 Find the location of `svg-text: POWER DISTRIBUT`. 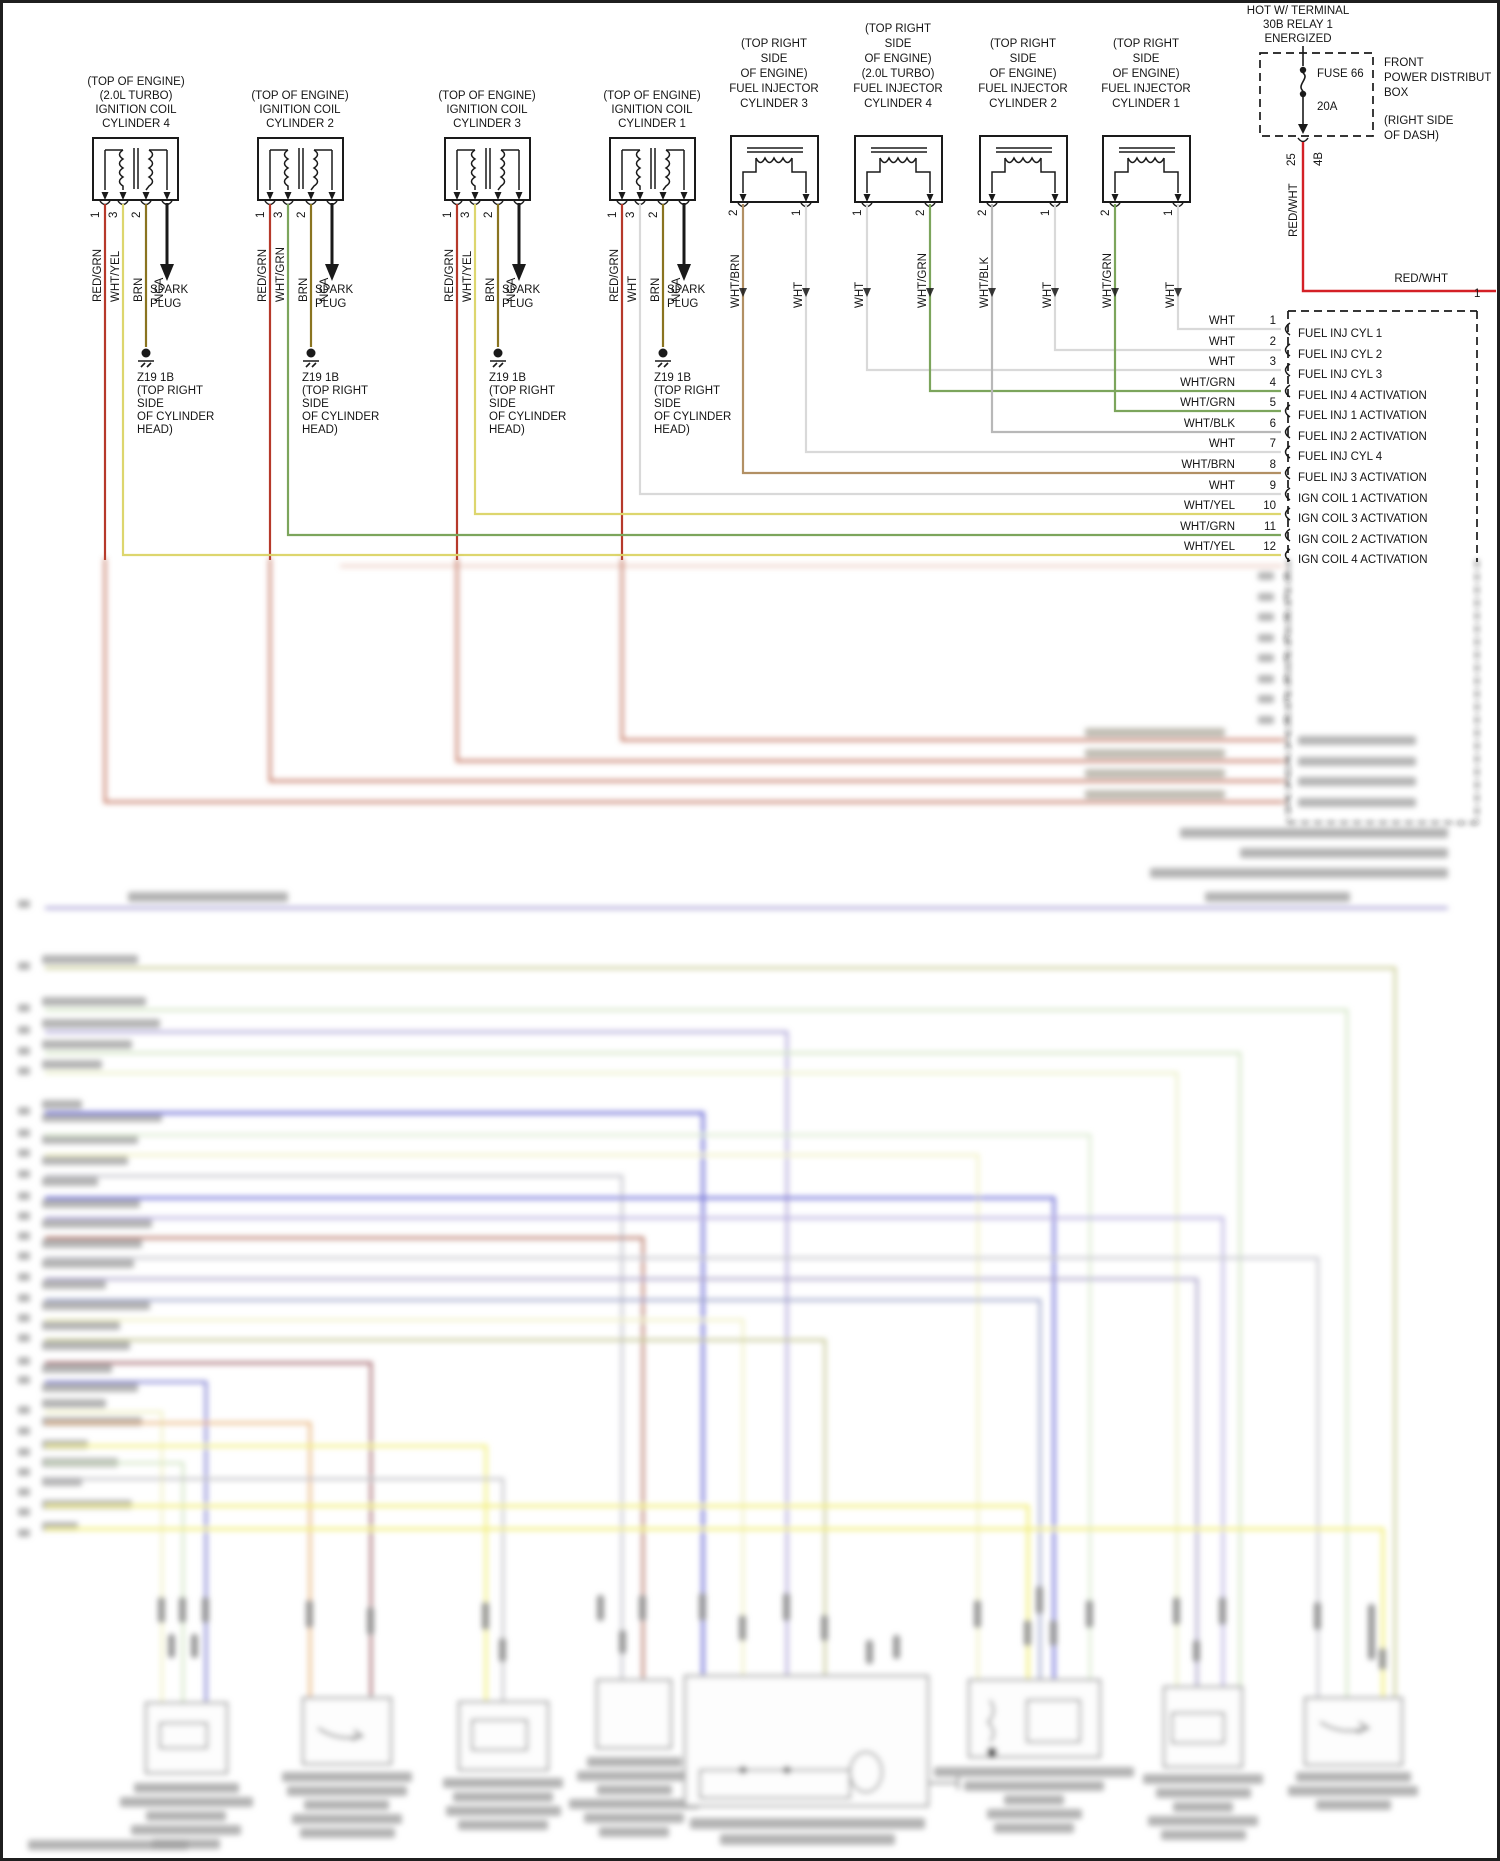

svg-text: POWER DISTRIBUT is located at coordinates (1437, 78).